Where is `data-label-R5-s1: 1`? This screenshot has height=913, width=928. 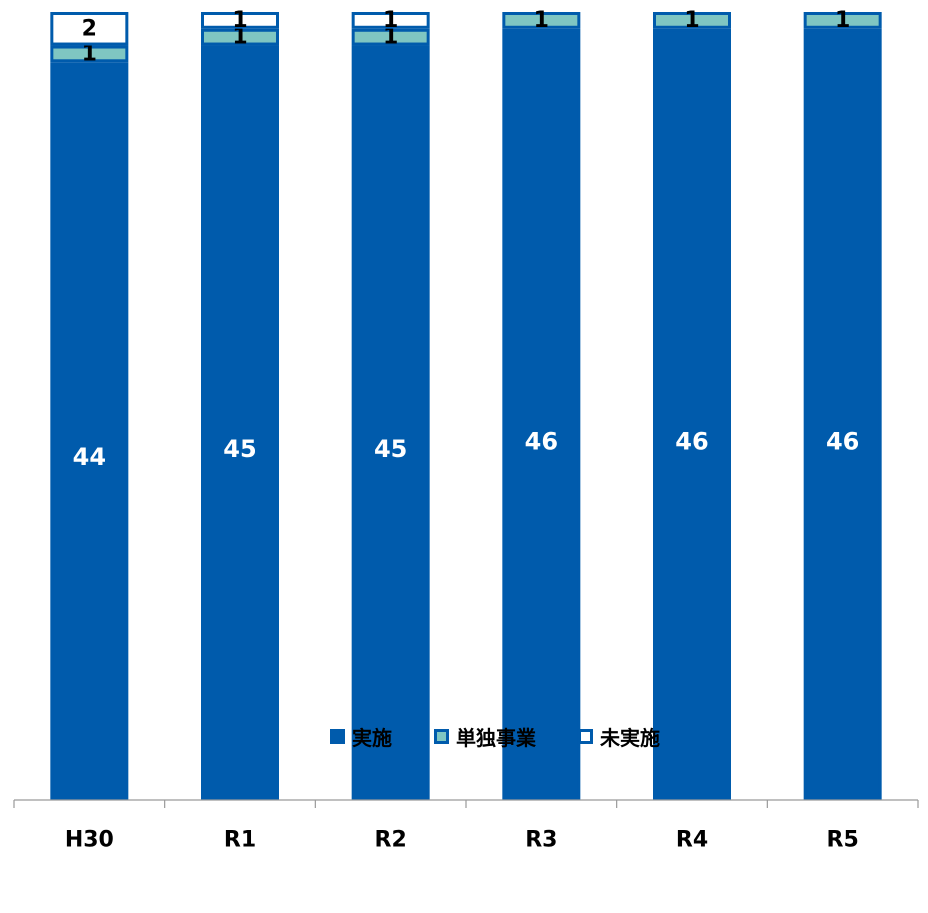
data-label-R5-s1: 1 is located at coordinates (842, 20).